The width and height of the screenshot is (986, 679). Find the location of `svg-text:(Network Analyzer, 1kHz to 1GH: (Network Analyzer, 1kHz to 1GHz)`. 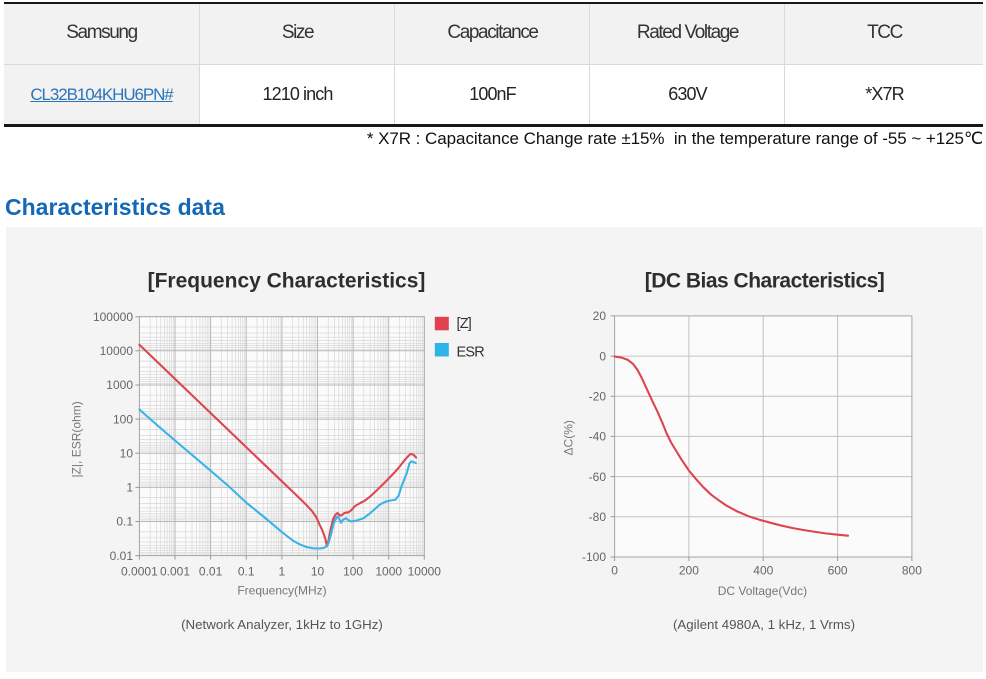

svg-text:(Network Analyzer, 1kHz to 1GH: (Network Analyzer, 1kHz to 1GHz) is located at coordinates (282, 624).